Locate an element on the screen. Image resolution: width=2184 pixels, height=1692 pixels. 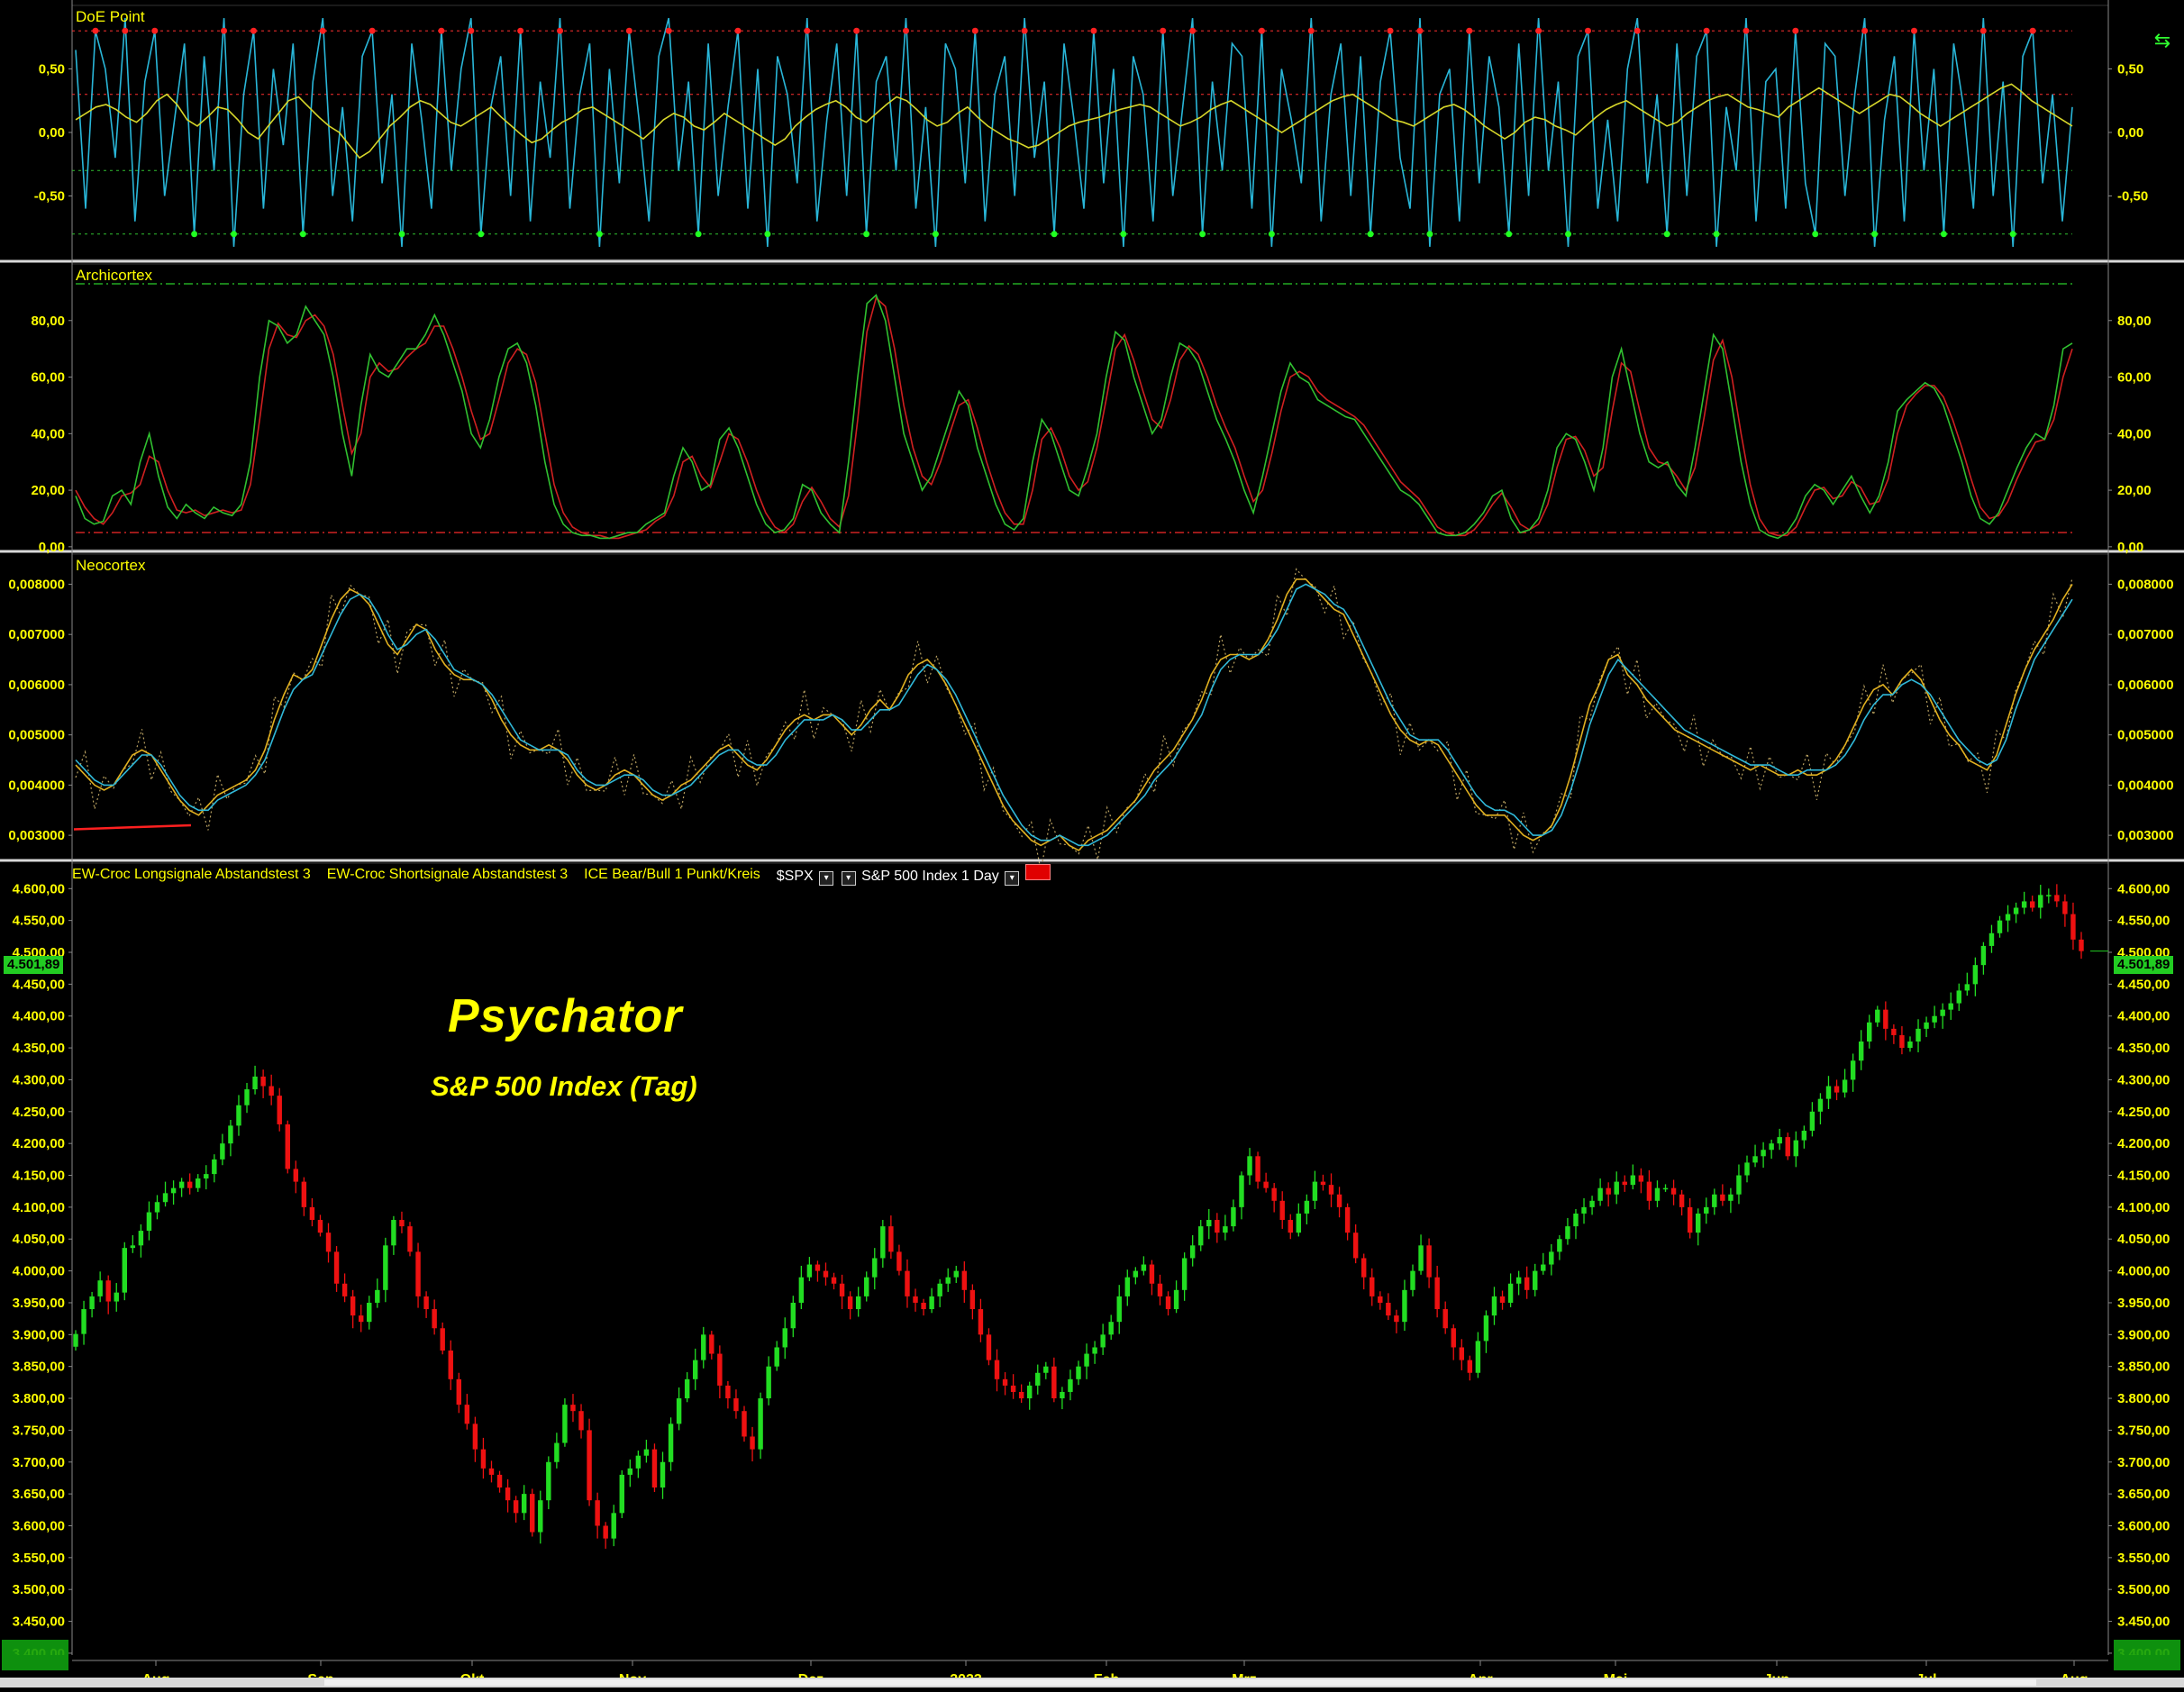
y-tick-right-price: 3.700,00 is located at coordinates (2143, 1462).